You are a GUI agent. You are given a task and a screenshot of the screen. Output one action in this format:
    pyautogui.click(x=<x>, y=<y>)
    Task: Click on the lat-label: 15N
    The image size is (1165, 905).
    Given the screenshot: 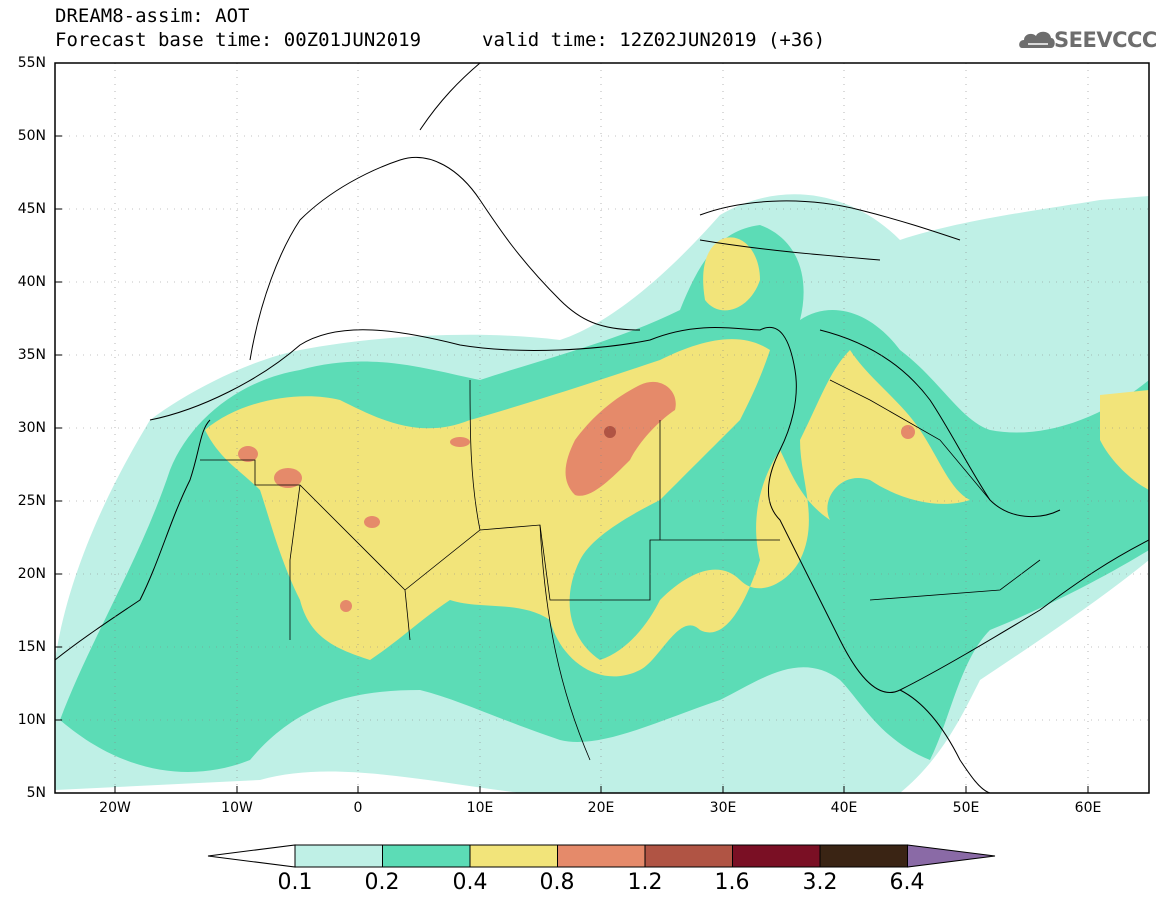 What is the action you would take?
    pyautogui.click(x=31, y=647)
    